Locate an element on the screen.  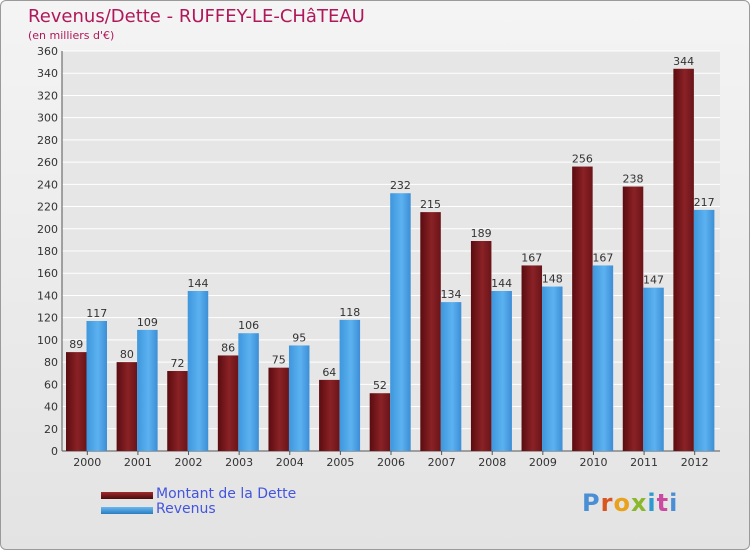
chart-title: Revenus/Dette - RUFFEY-LE-CHâTEAU is located at coordinates (196, 16).